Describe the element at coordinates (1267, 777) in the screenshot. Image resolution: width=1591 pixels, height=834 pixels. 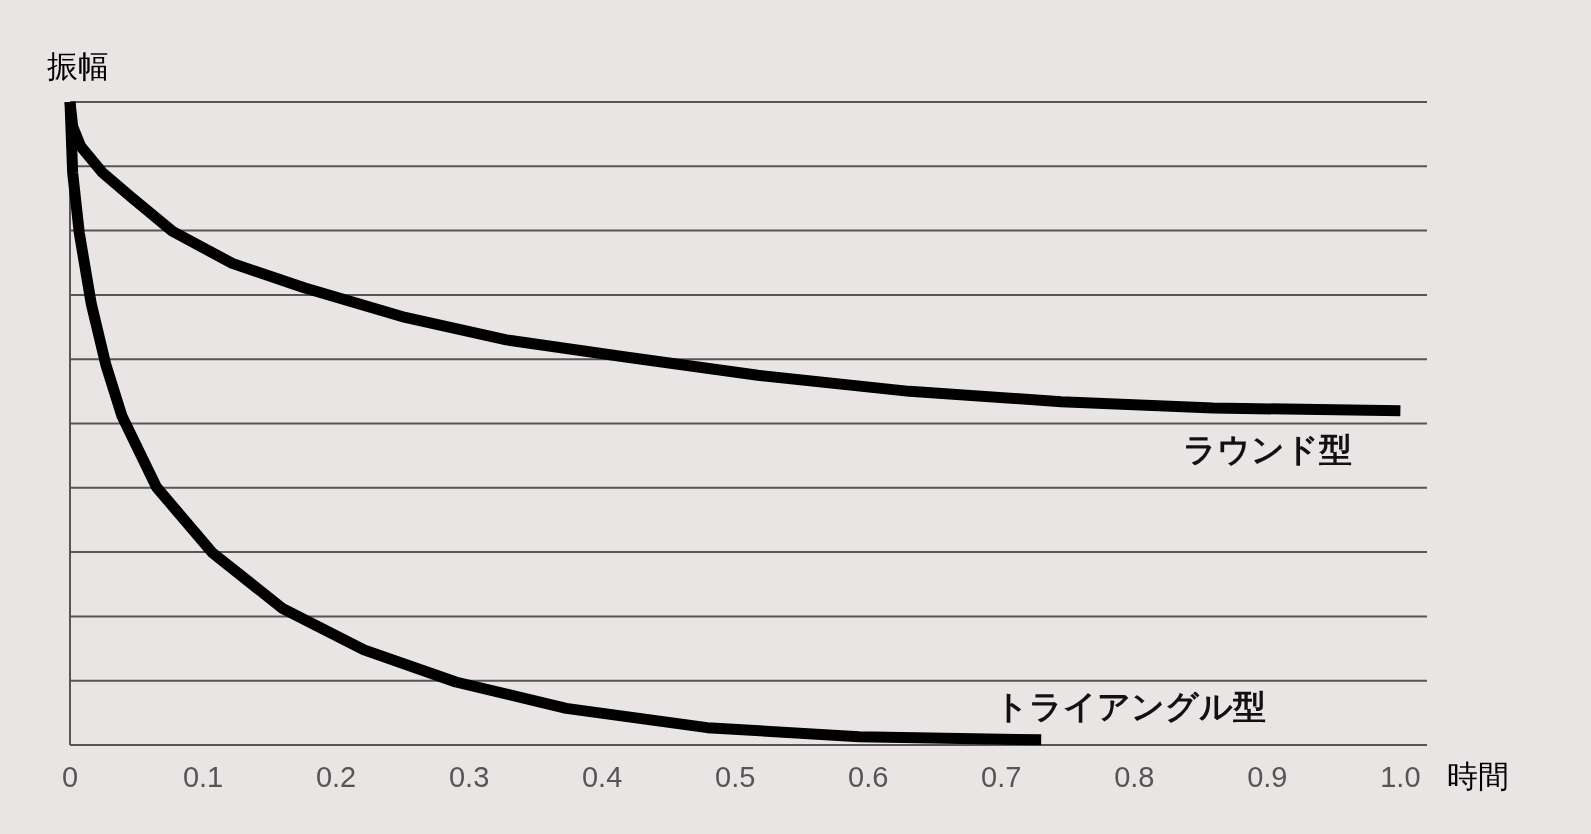
I see `x-tick-label: 0.9` at that location.